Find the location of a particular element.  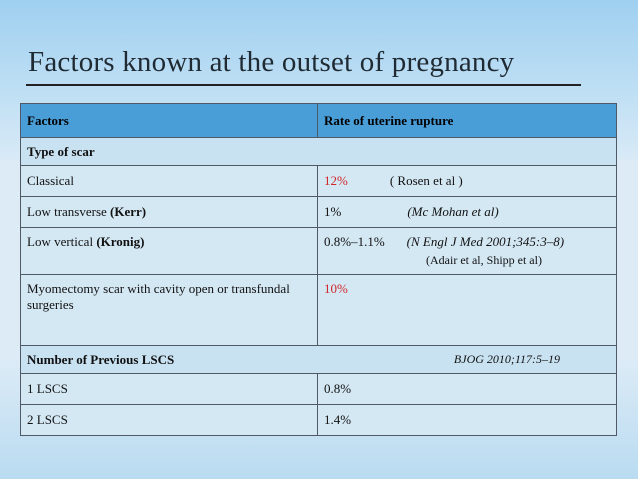

factor-cell: Low transverse (Kerr) is located at coordinates (169, 212).